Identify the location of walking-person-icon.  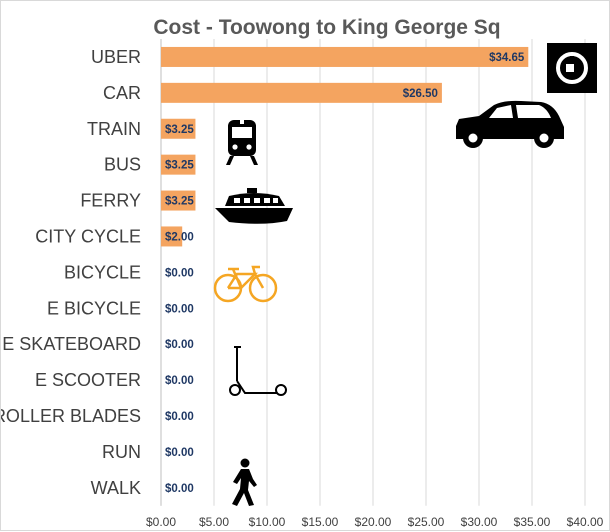
(244, 482).